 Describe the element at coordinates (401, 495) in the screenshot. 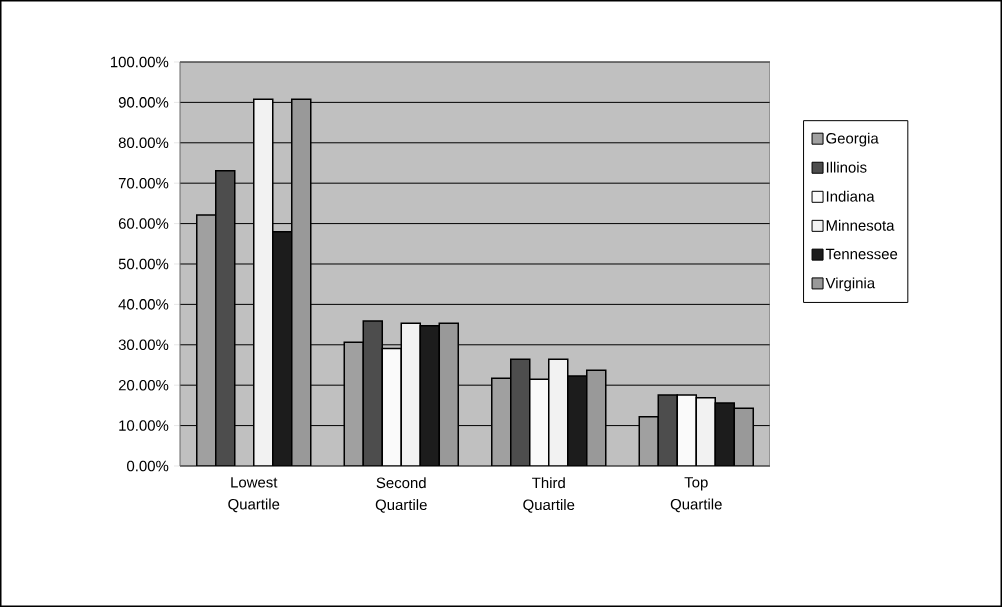

I see `x-tick-label: Second Quartile` at that location.